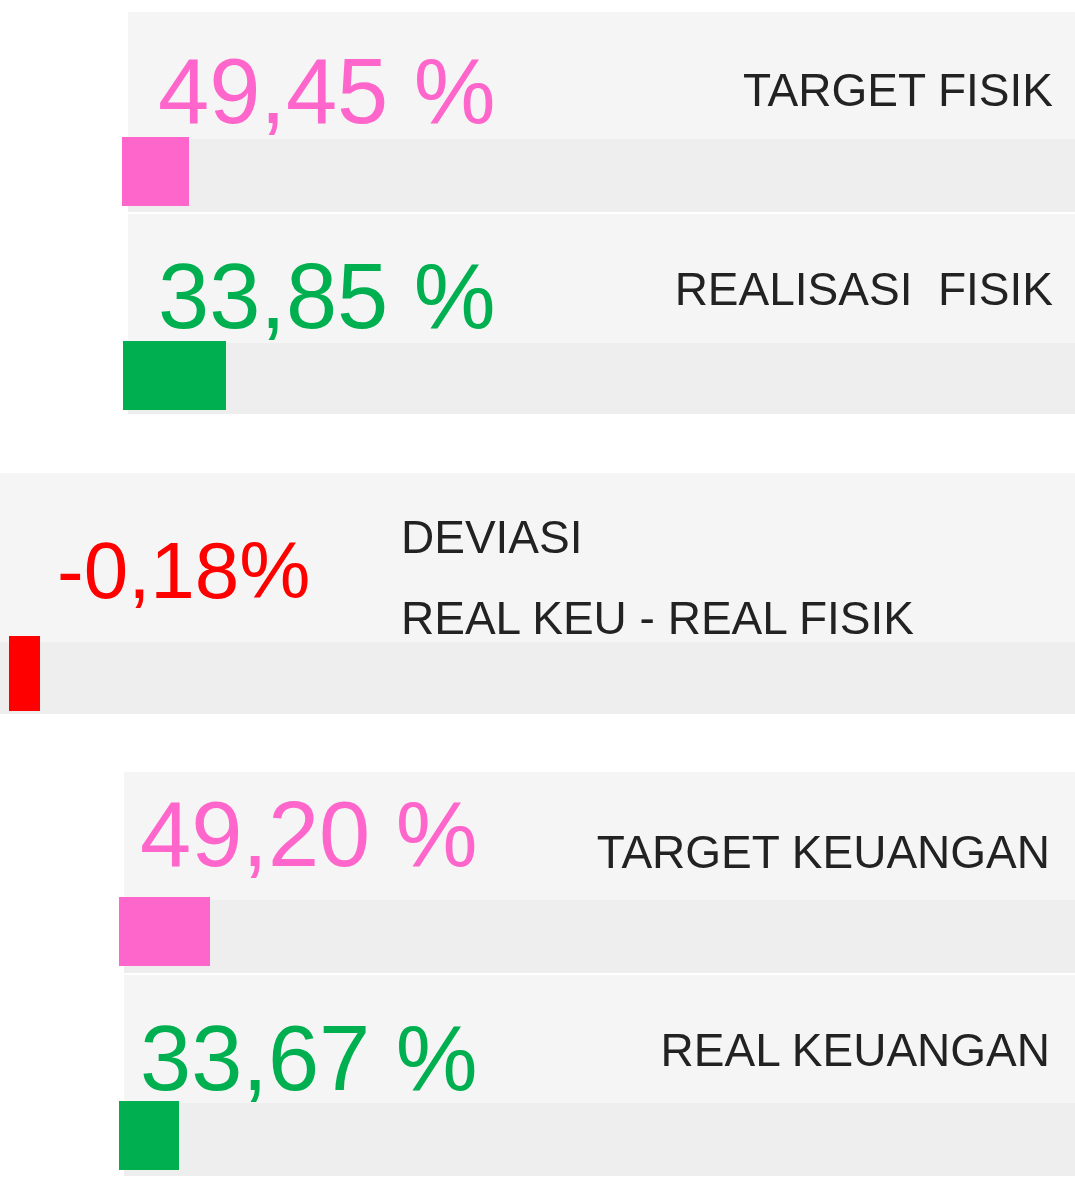 Image resolution: width=1075 pixels, height=1178 pixels. I want to click on data-label: 49,20 %, so click(309, 834).